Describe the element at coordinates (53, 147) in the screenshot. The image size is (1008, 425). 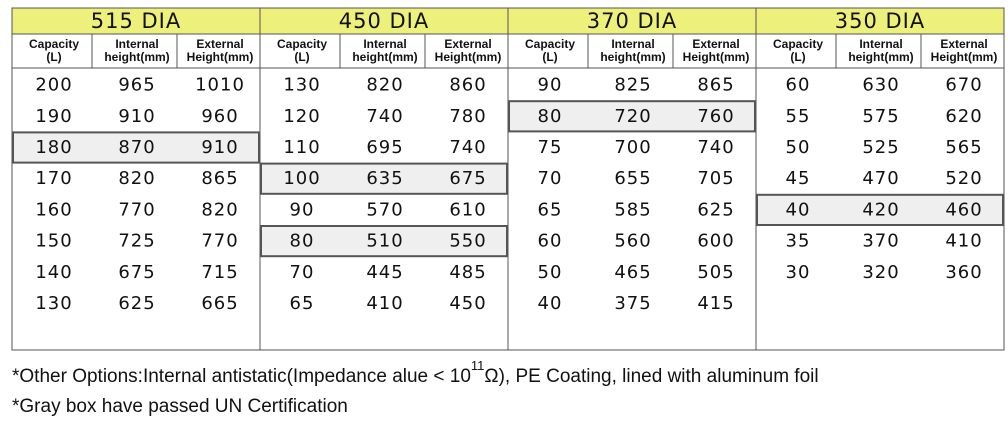
I see `cell: 180` at that location.